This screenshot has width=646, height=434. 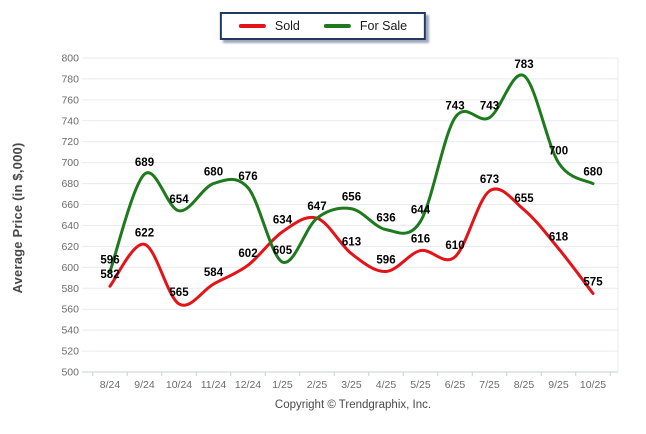 What do you see at coordinates (70, 226) in the screenshot?
I see `y-tick-label: 640` at bounding box center [70, 226].